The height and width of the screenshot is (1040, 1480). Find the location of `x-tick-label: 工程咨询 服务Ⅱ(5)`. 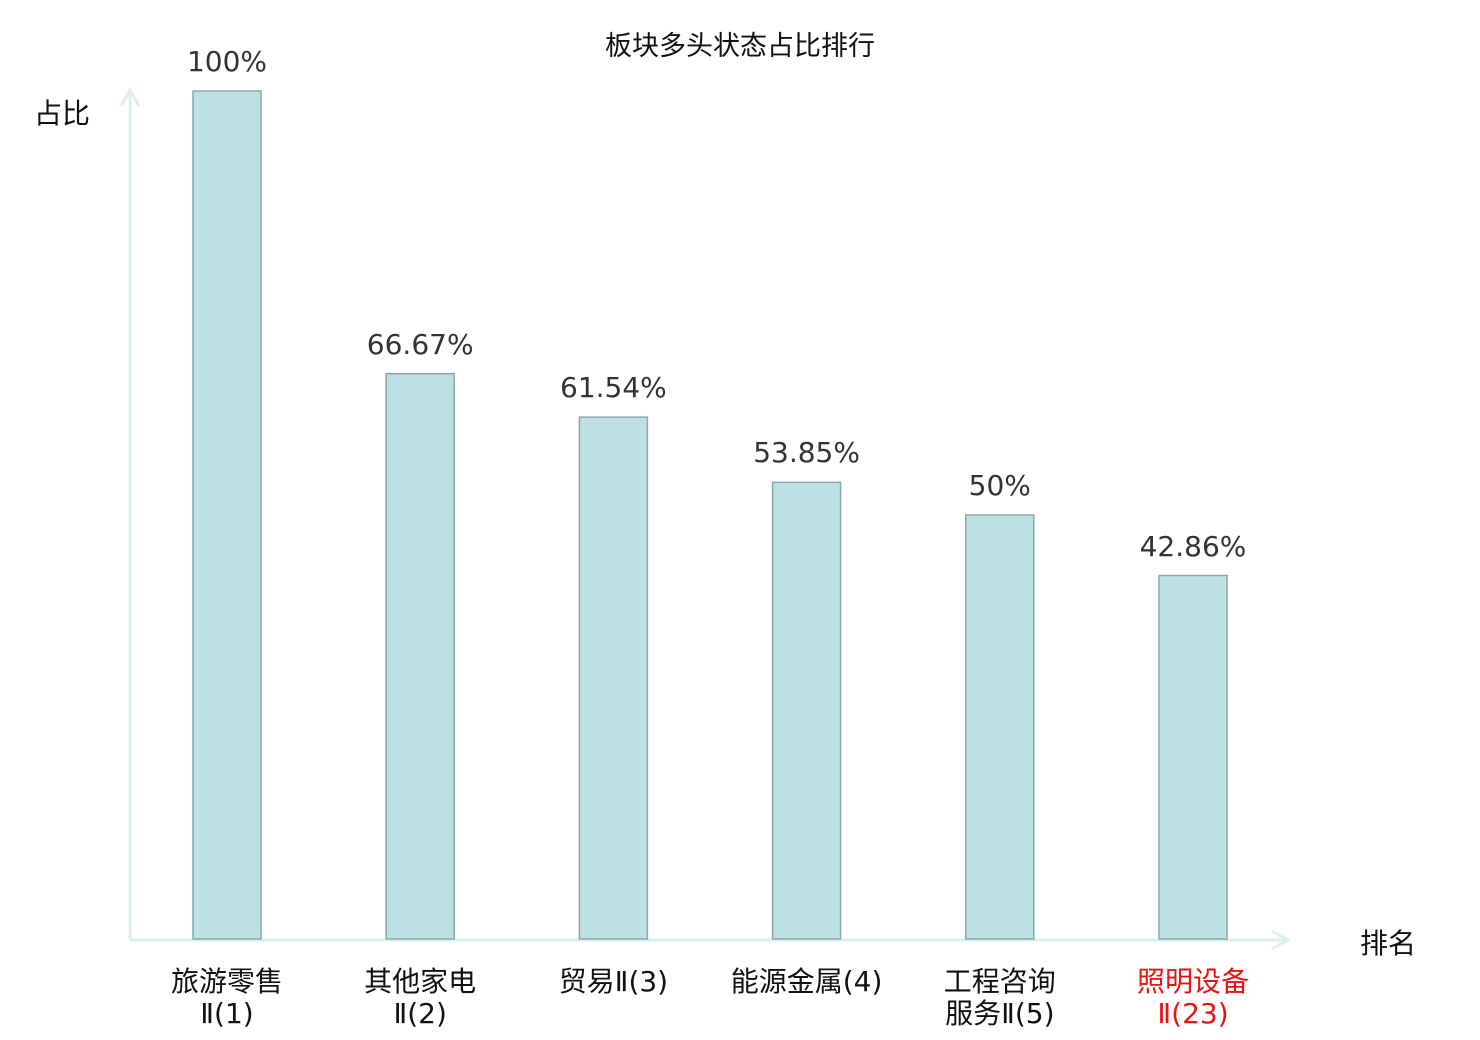

x-tick-label: 工程咨询 服务Ⅱ(5) is located at coordinates (999, 997).